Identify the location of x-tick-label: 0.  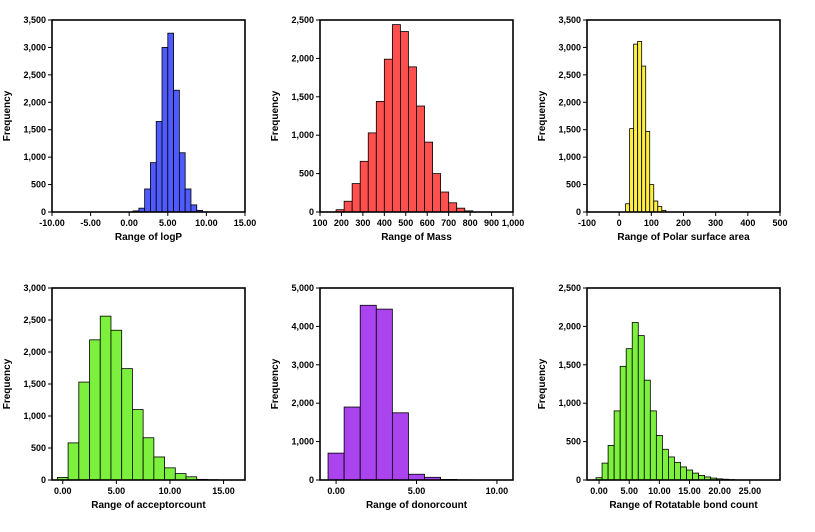
(619, 223).